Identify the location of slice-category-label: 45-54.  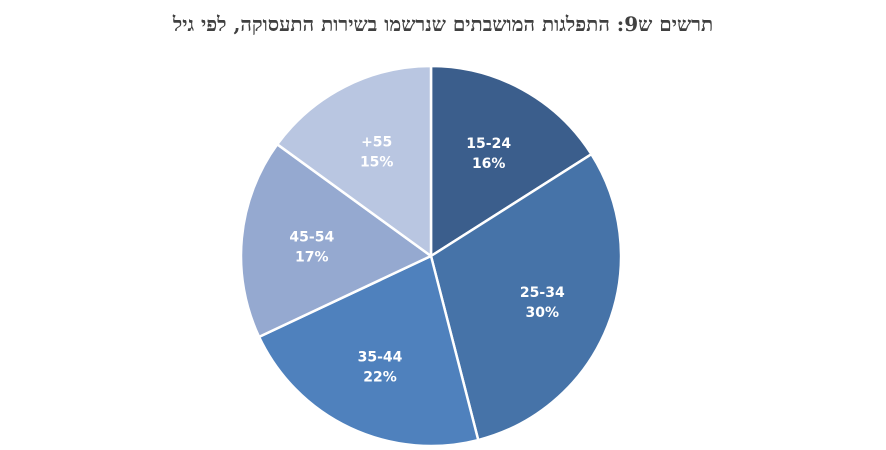
(311, 238).